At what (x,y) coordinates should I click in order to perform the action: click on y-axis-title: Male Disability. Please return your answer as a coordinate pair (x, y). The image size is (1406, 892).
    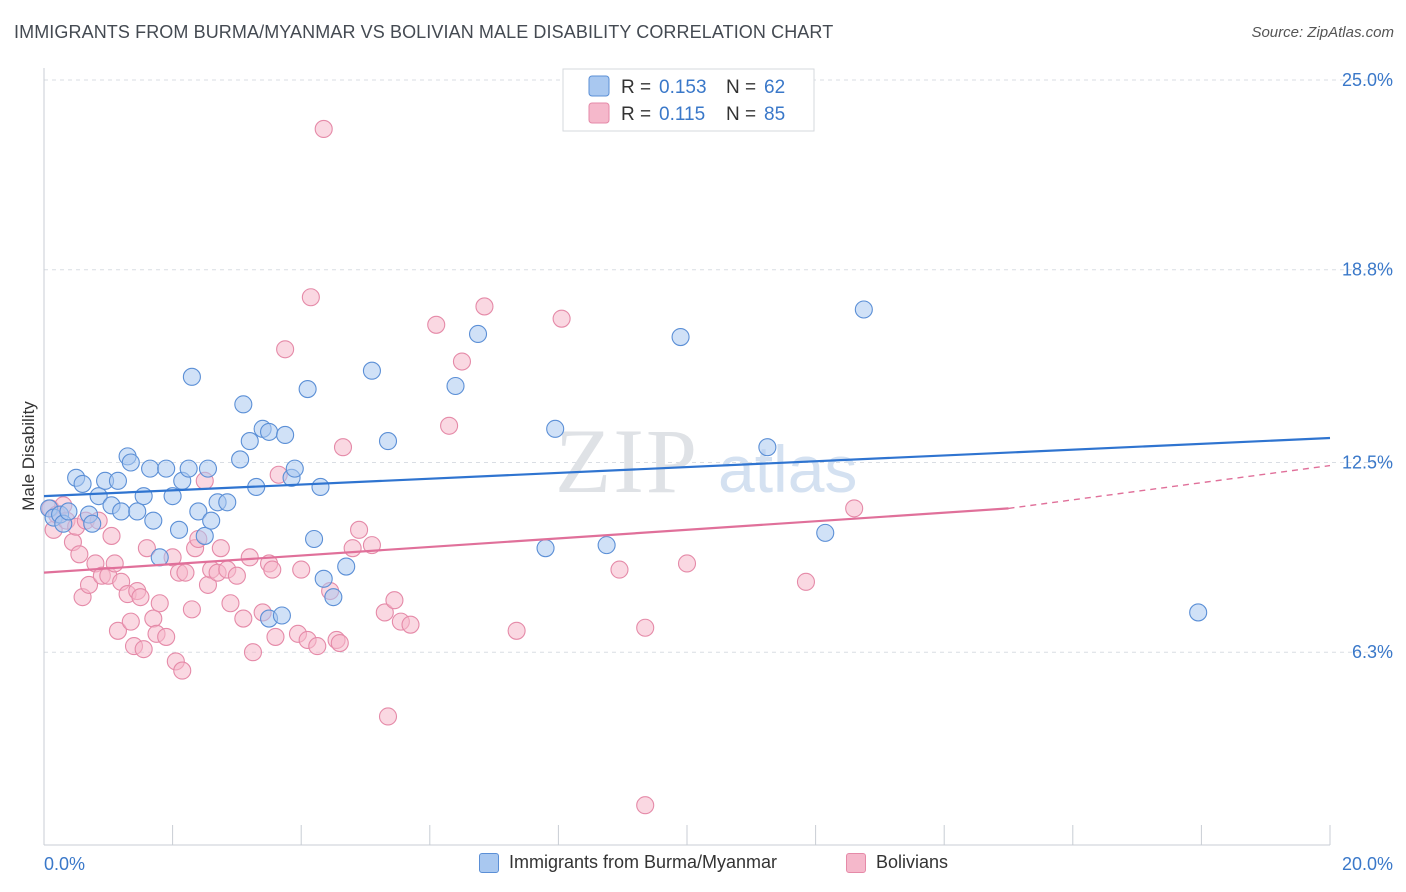
    Looking at the image, I should click on (28, 456).